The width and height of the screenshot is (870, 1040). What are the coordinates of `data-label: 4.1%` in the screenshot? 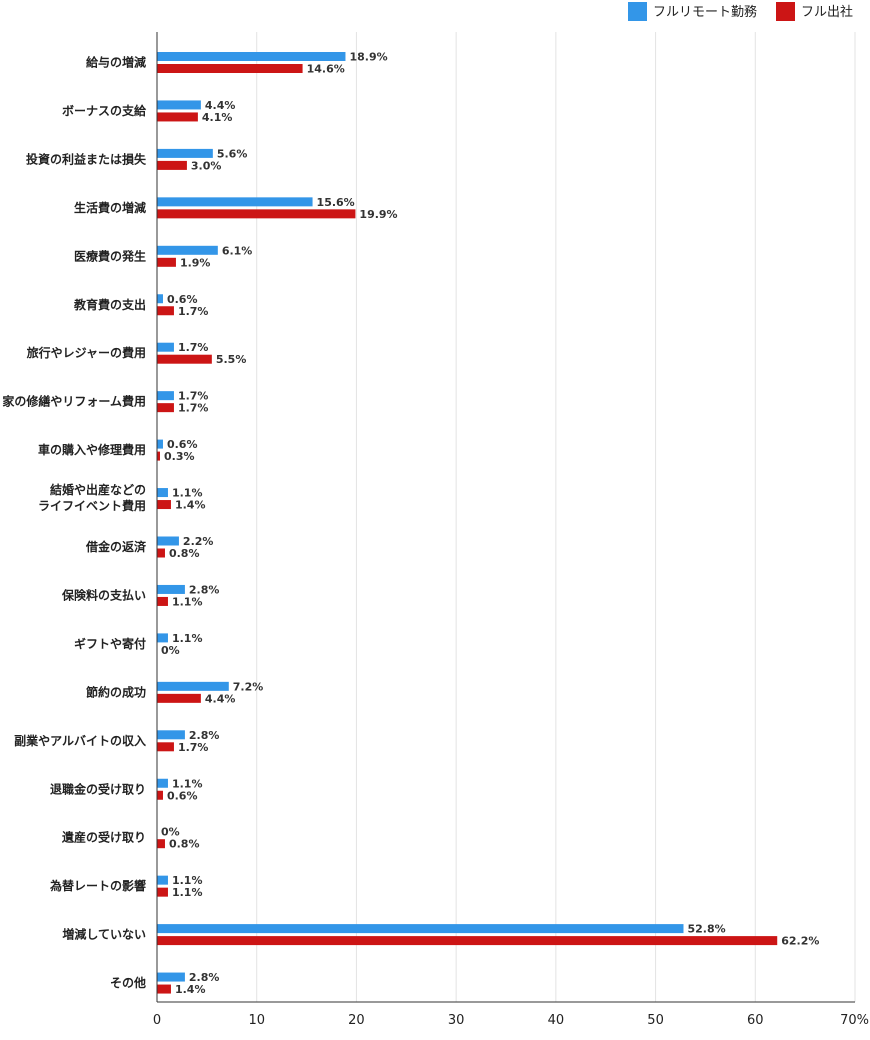 It's located at (217, 117).